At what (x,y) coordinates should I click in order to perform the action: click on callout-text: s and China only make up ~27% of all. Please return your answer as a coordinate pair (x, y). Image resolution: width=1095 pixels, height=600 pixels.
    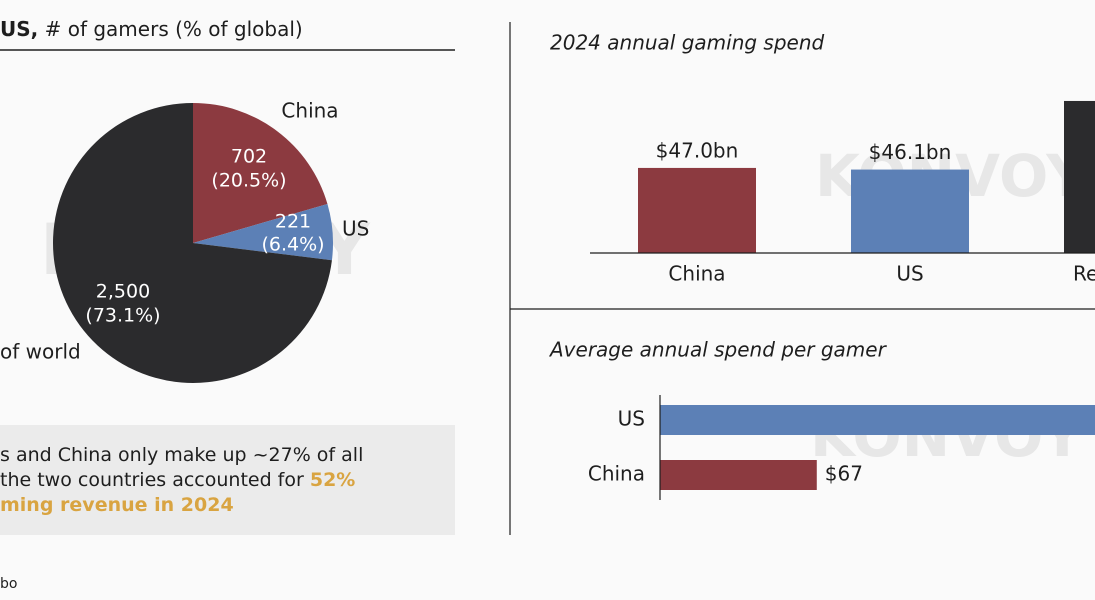
    Looking at the image, I should click on (181, 455).